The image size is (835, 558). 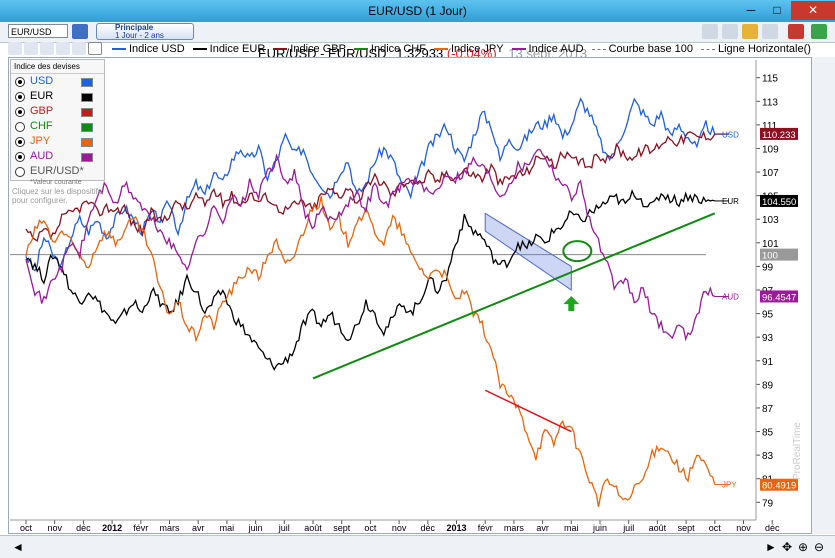 I want to click on legend-label: Indice USD, so click(x=157, y=49).